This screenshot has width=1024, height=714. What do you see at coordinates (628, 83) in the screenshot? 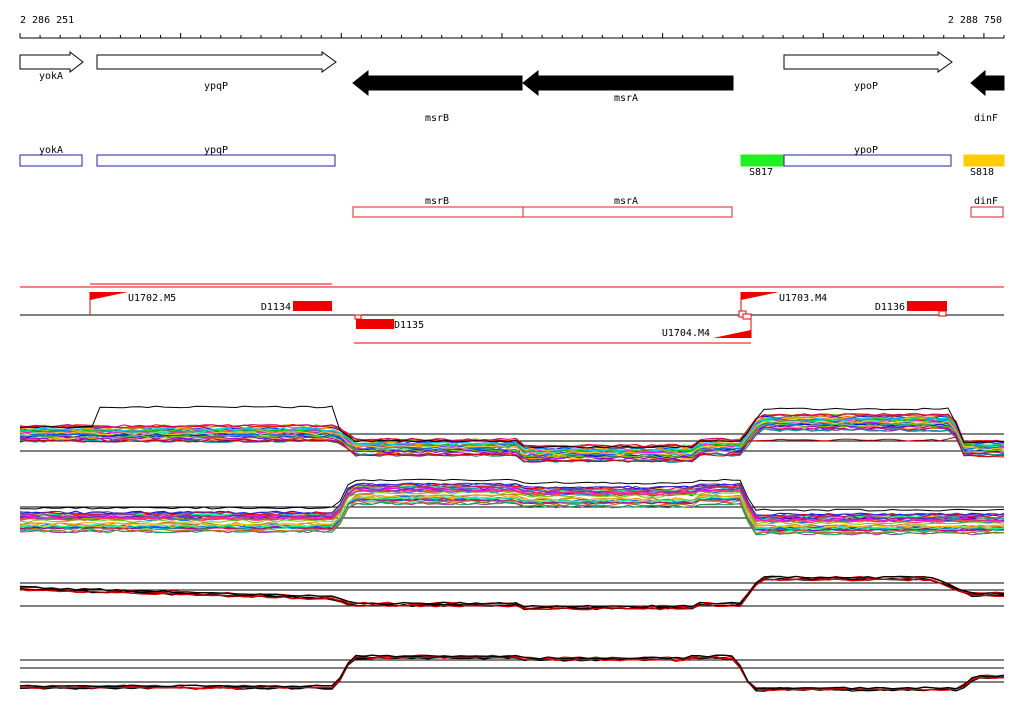
I see `gene-arrow-msrA` at bounding box center [628, 83].